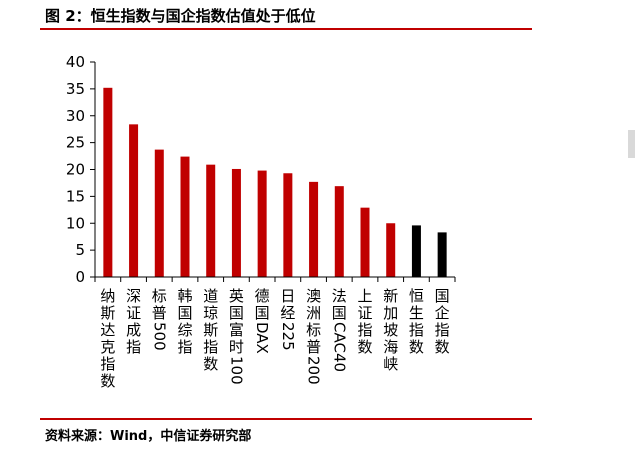 The width and height of the screenshot is (635, 450). I want to click on x-tick-label-char: 澳, so click(313, 296).